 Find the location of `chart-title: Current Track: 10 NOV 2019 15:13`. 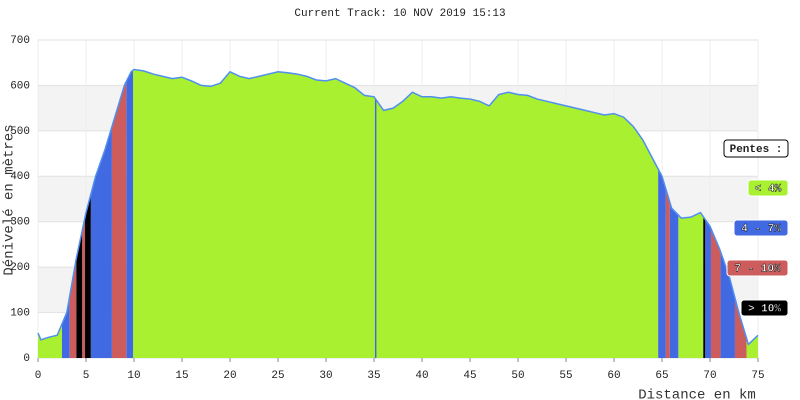

chart-title: Current Track: 10 NOV 2019 15:13 is located at coordinates (399, 14).